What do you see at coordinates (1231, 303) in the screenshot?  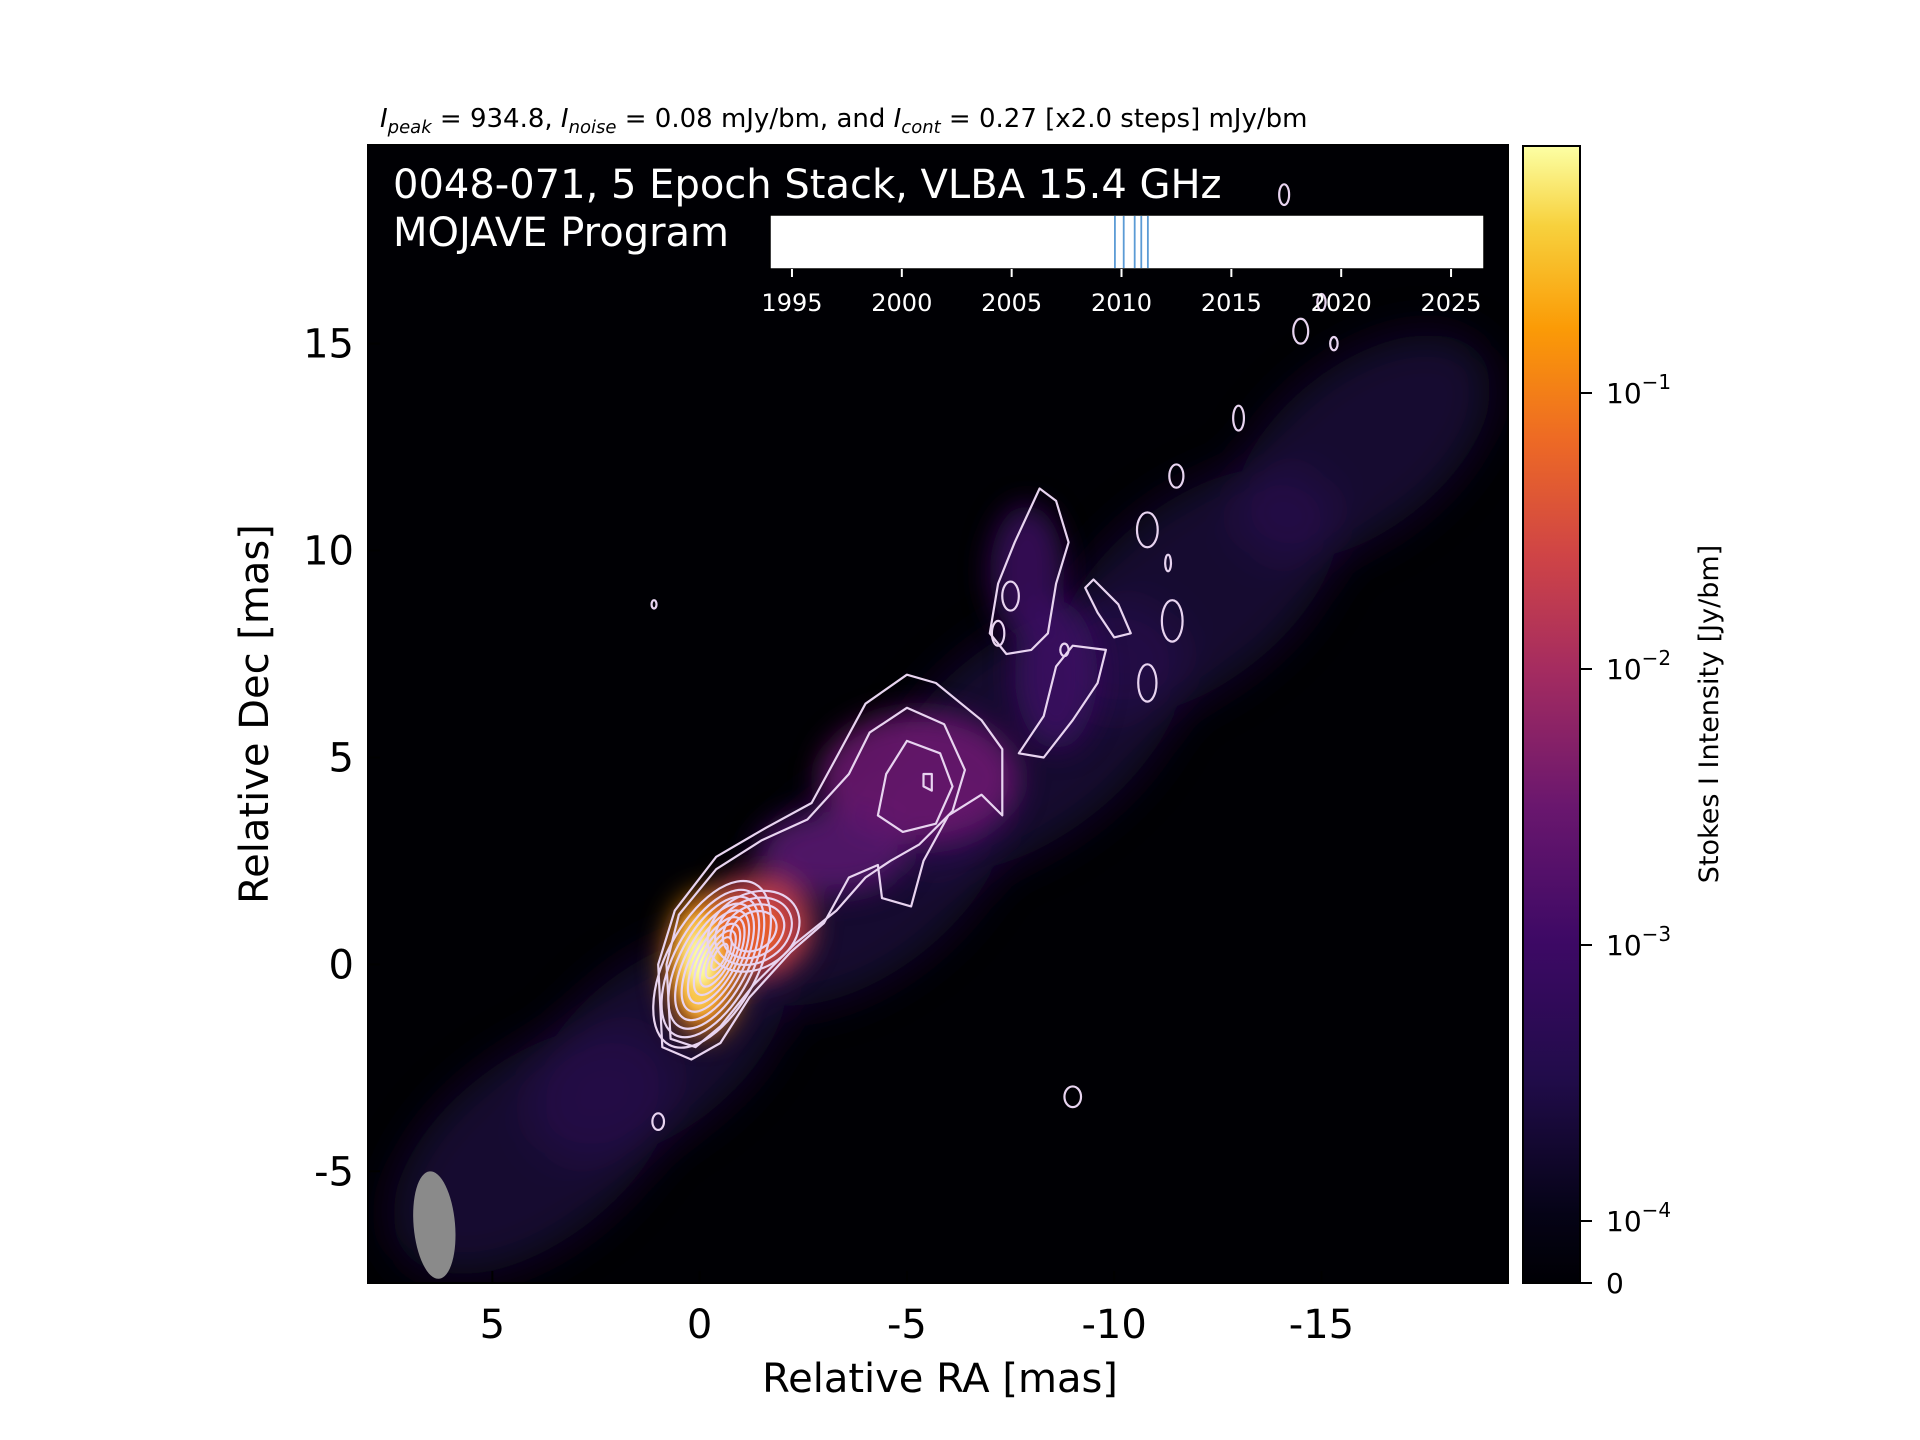 I see `timeline-tick-label: 2015` at bounding box center [1231, 303].